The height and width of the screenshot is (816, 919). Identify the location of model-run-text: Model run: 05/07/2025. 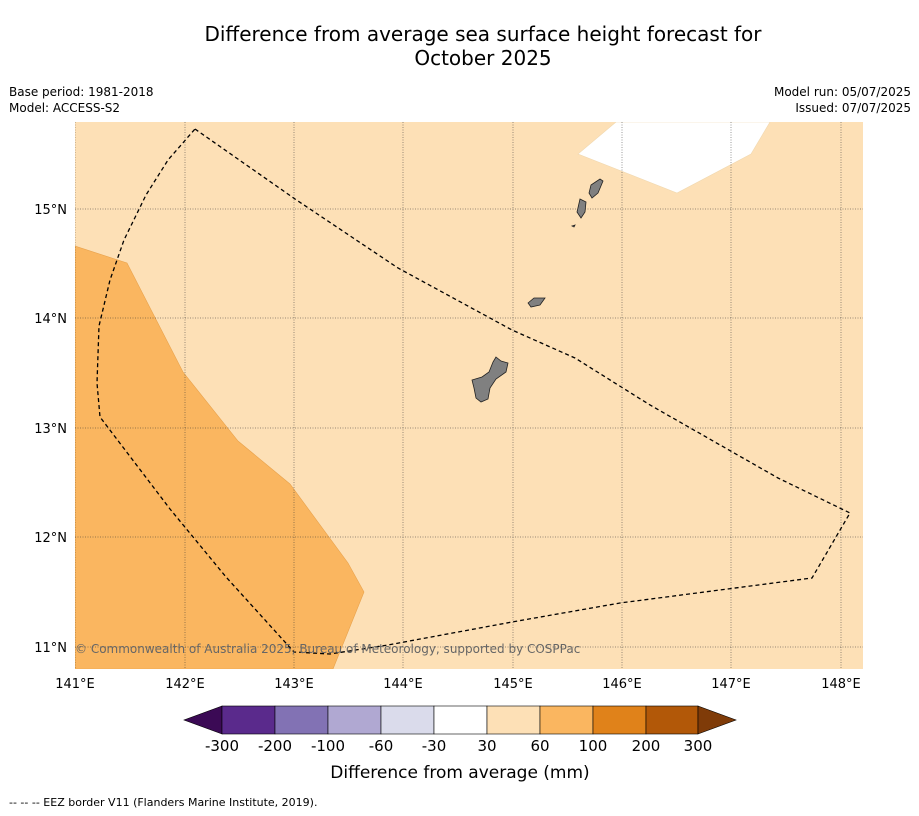
(842, 92).